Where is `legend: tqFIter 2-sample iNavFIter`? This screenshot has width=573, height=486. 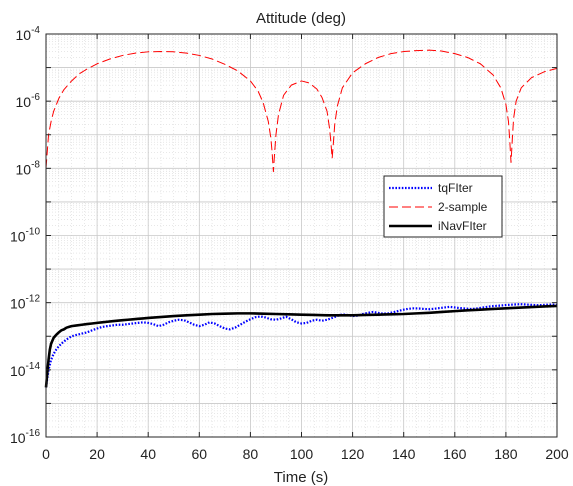 legend: tqFIter 2-sample iNavFIter is located at coordinates (443, 206).